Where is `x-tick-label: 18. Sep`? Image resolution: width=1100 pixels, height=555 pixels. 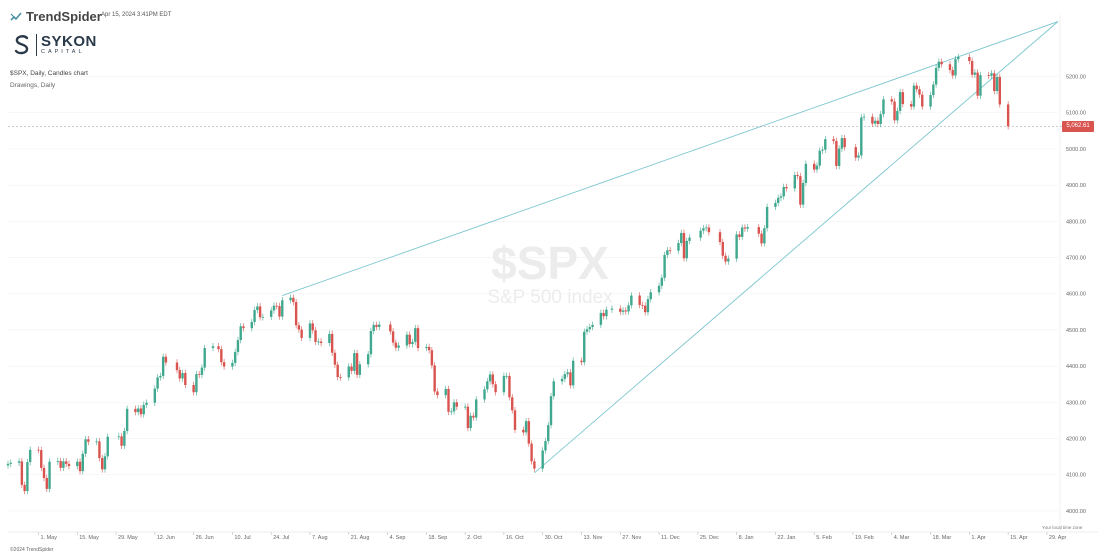 x-tick-label: 18. Sep is located at coordinates (437, 538).